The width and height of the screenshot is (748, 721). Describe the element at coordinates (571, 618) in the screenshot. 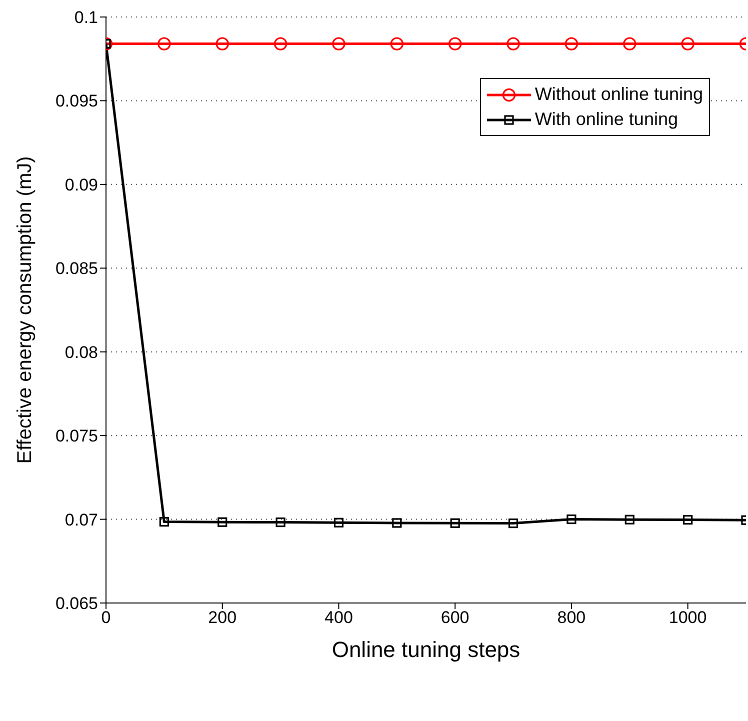

I see `x-tick-label: 800` at that location.